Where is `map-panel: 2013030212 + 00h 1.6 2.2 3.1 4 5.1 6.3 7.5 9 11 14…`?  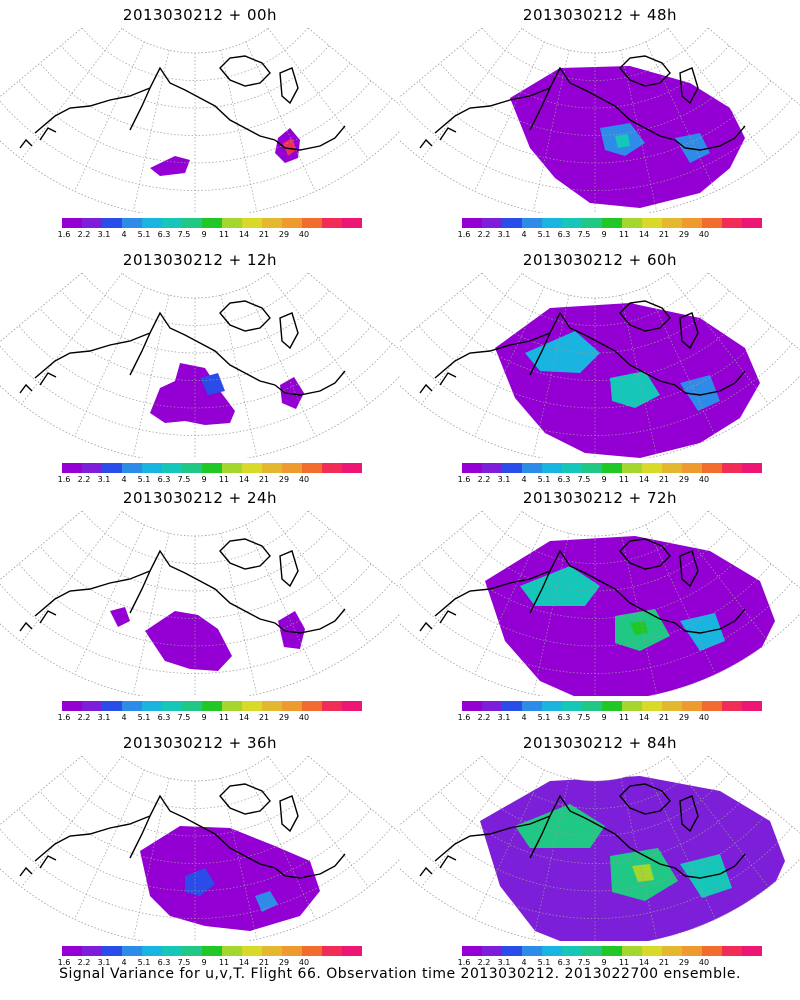
map-panel: 2013030212 + 00h 1.6 2.2 3.1 4 5.1 6.3 7.5 9 11 14… is located at coordinates (200, 120).